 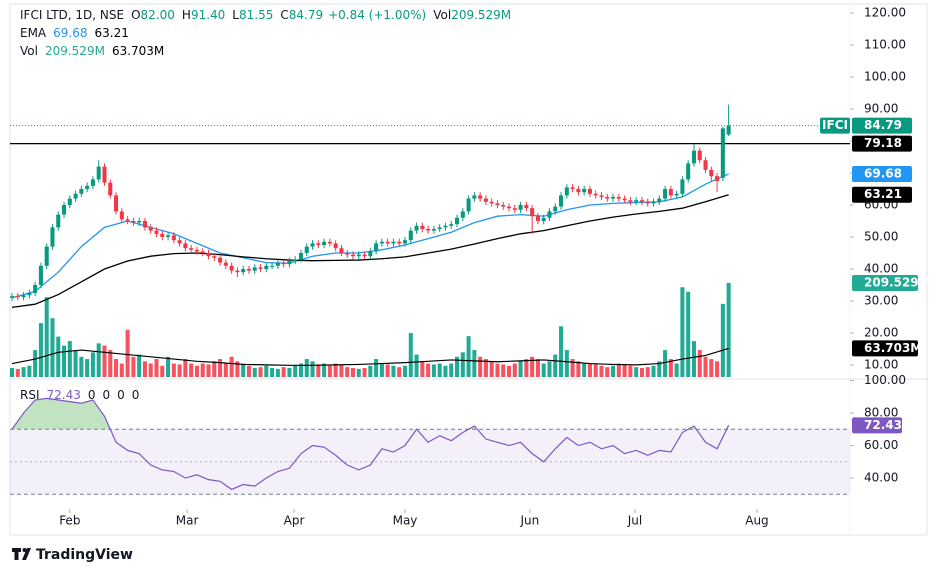 I want to click on indicator-label: 63.703M, so click(x=893, y=348).